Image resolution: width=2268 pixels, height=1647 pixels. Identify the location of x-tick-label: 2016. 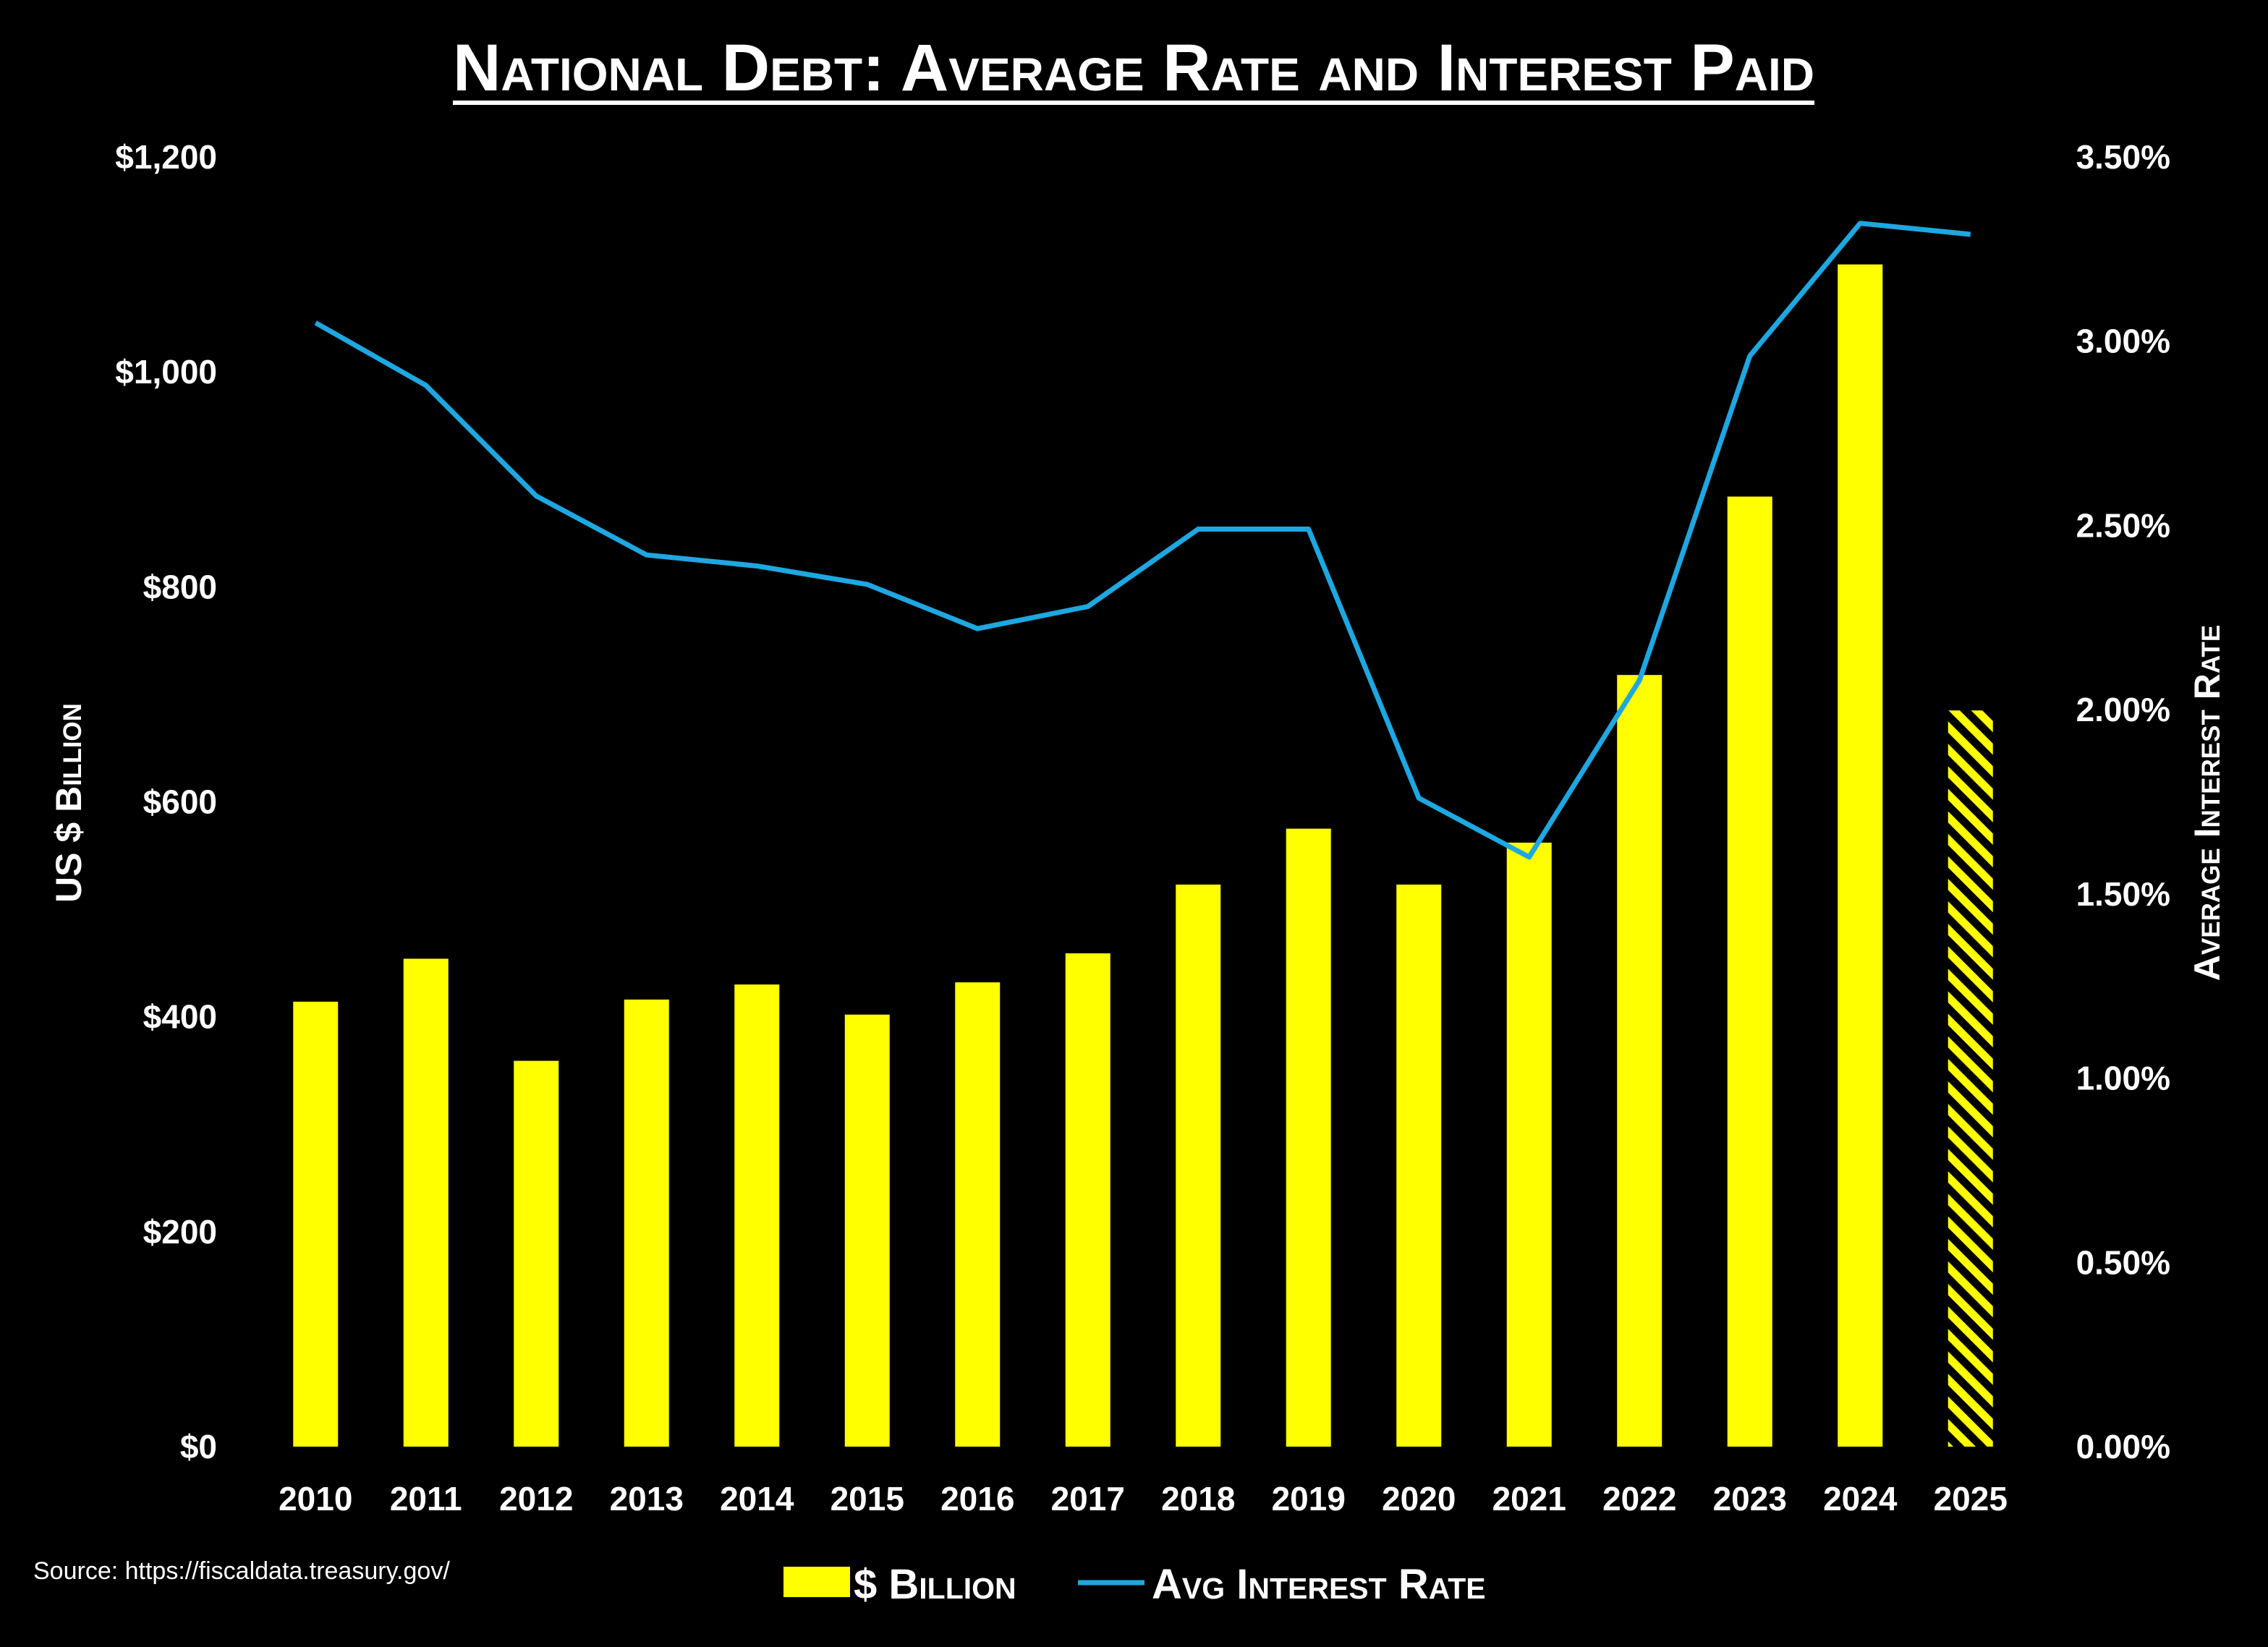
(977, 1499).